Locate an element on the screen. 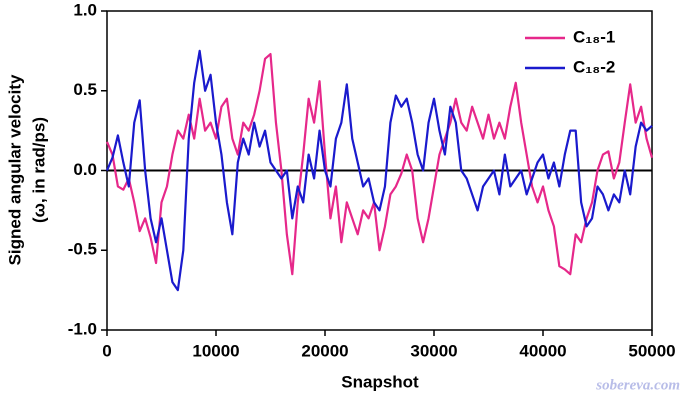 The image size is (685, 400). y-tick-label: 0.0 is located at coordinates (85, 169).